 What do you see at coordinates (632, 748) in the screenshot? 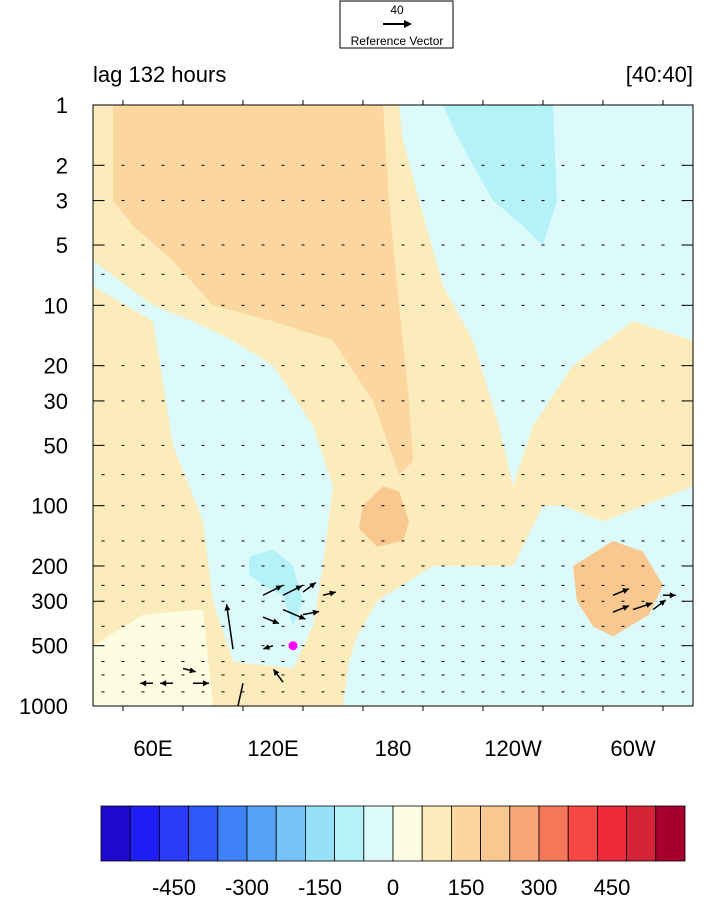
I see `x-tick-label: 60W` at bounding box center [632, 748].